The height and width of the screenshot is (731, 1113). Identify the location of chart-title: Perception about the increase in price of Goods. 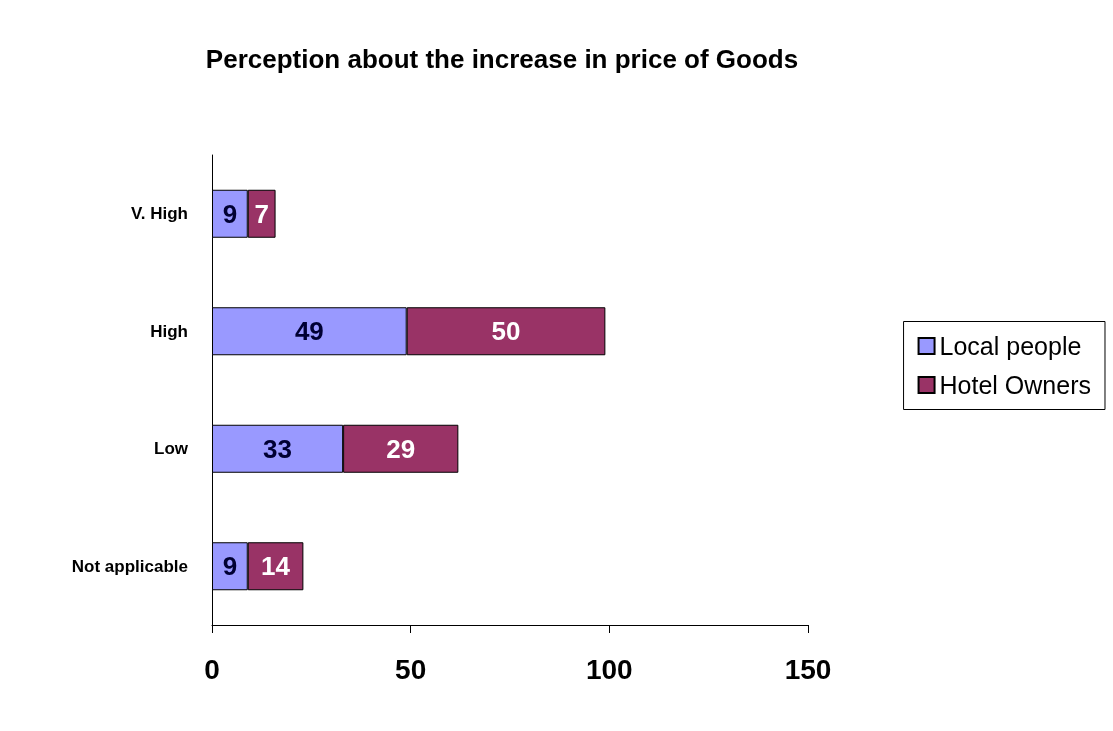
(502, 59).